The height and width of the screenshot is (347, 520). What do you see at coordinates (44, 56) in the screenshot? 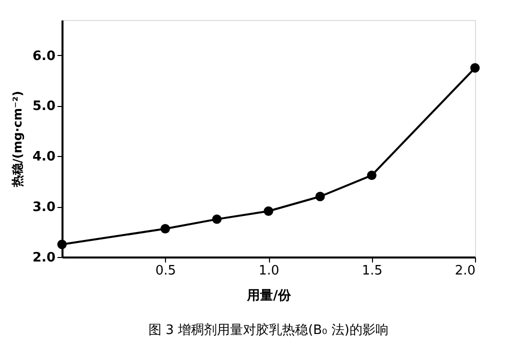
I see `y-tick-label: 6.0` at bounding box center [44, 56].